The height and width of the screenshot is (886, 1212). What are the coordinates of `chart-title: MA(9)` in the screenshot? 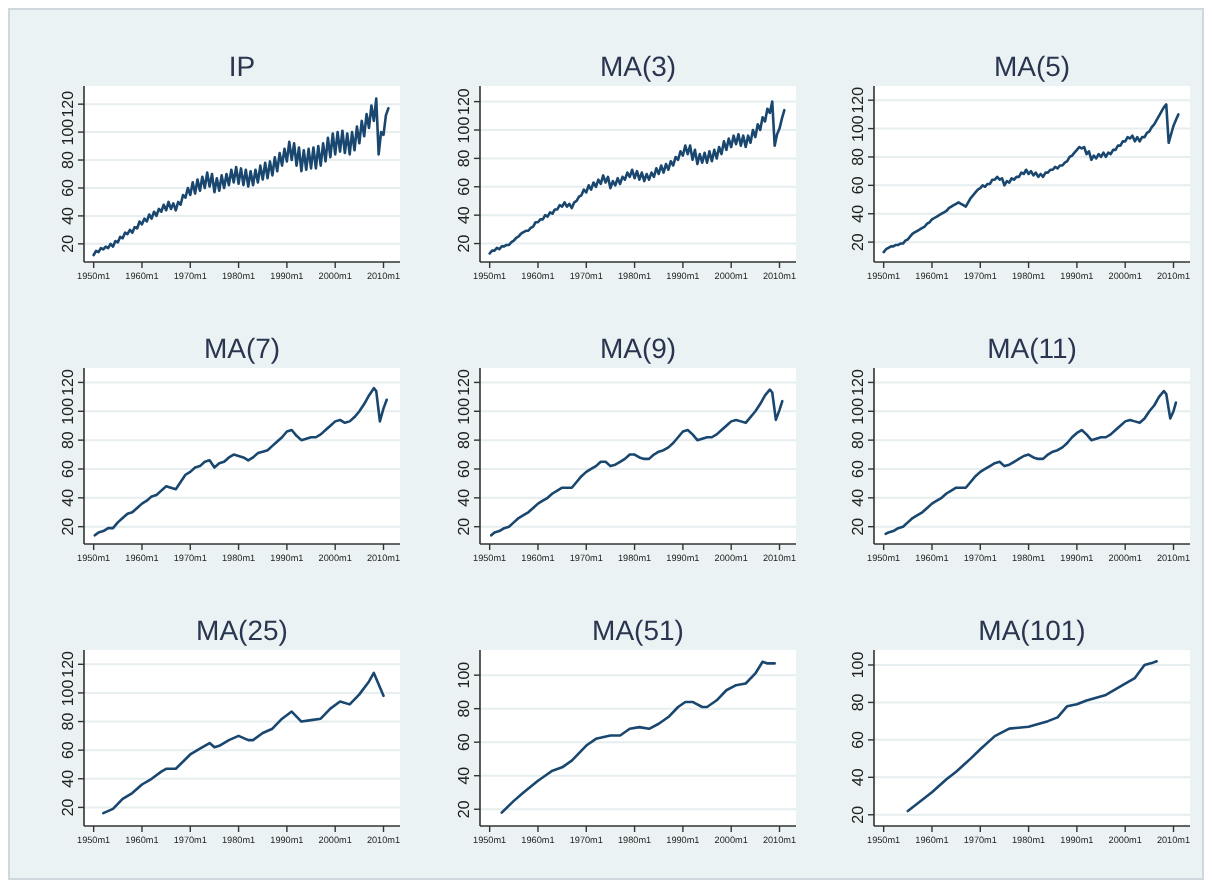 It's located at (638, 348).